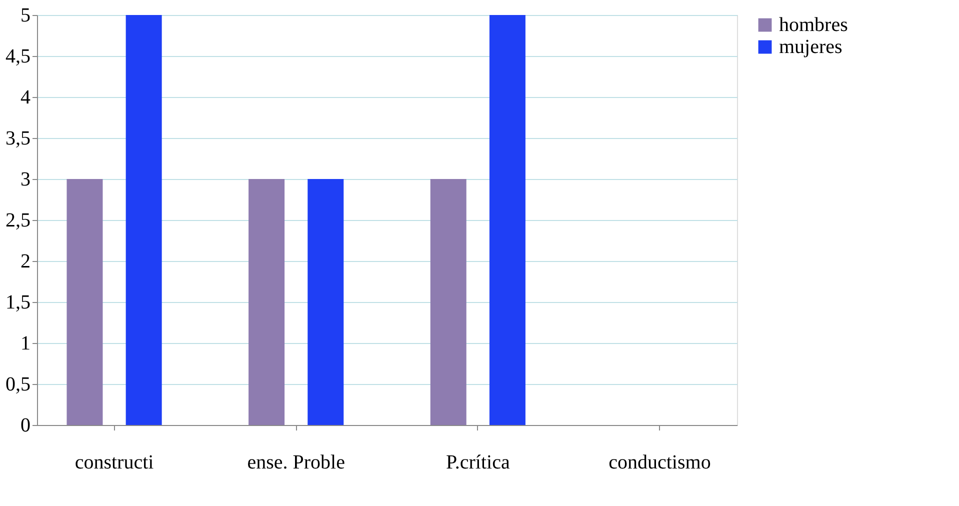 The image size is (959, 506). Describe the element at coordinates (18, 303) in the screenshot. I see `y-tick-label: 1,5` at that location.